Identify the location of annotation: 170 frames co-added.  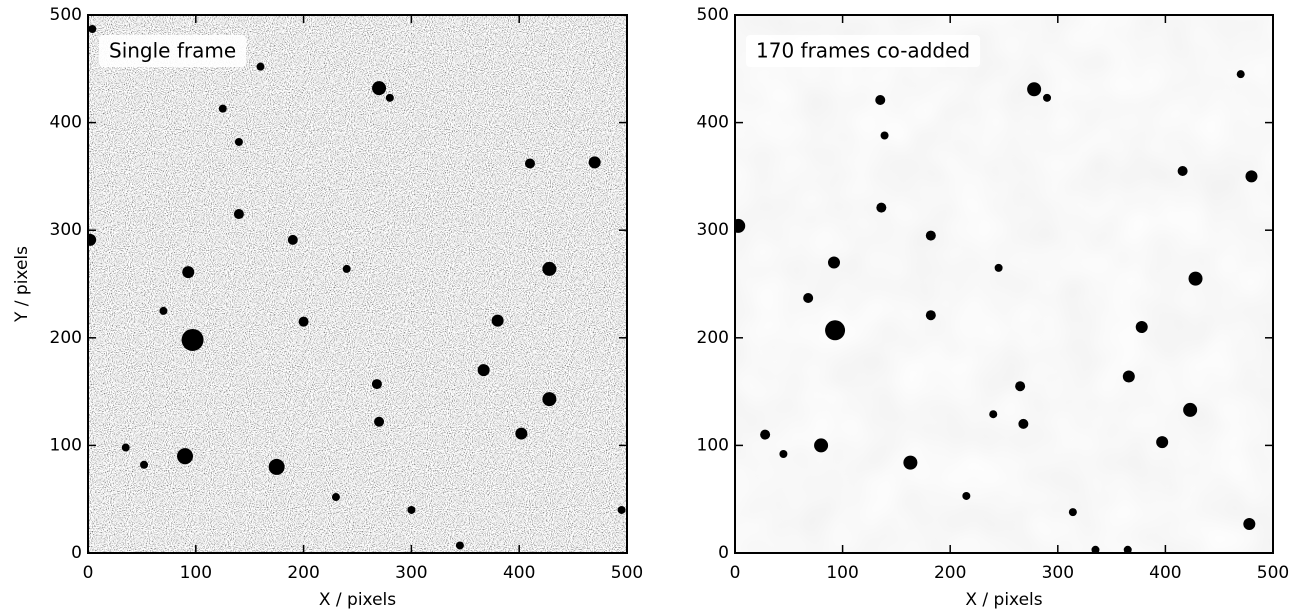
(863, 51).